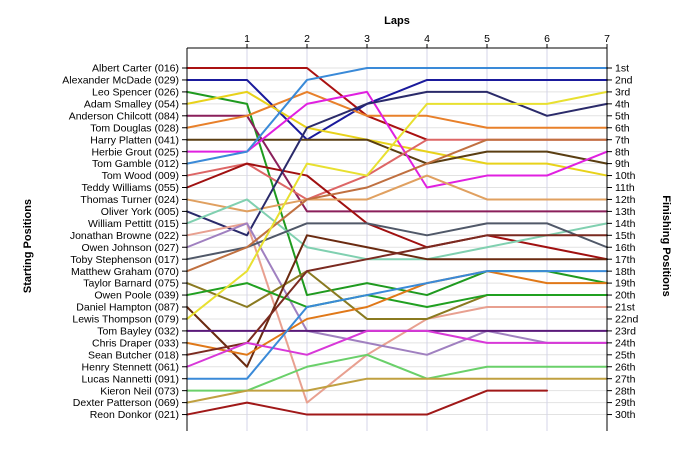  I want to click on starting-position-label: Anderson Chilcott (084), so click(124, 116).